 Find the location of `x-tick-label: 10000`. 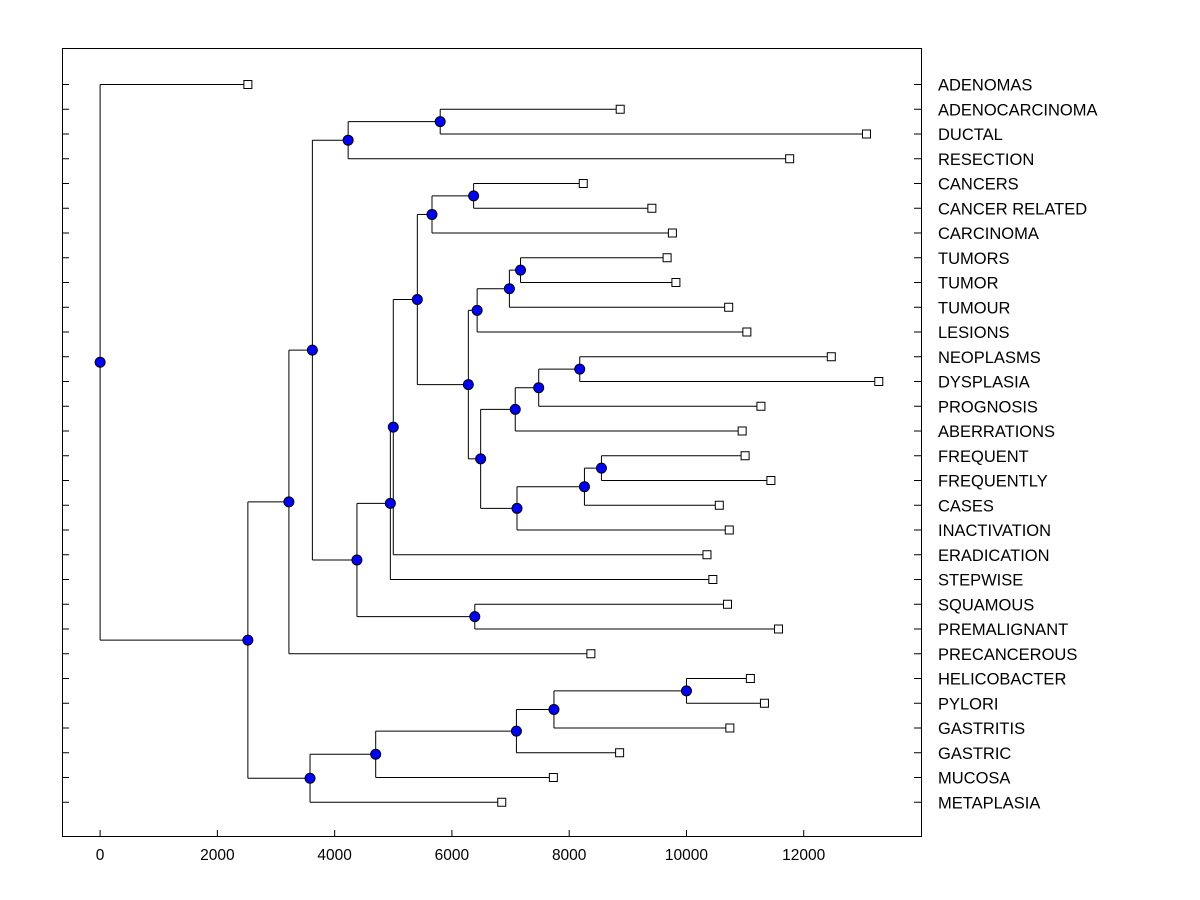

x-tick-label: 10000 is located at coordinates (686, 855).